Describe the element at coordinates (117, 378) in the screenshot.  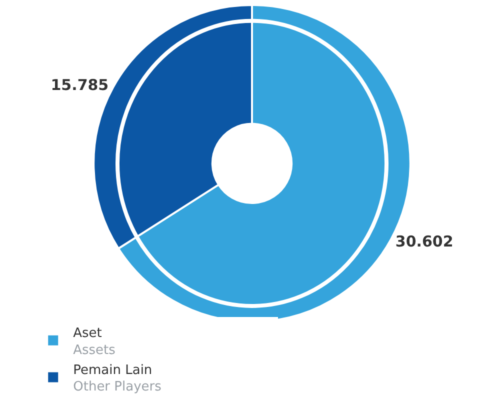
I see `legend-label: Pemain Lain Other Players` at that location.